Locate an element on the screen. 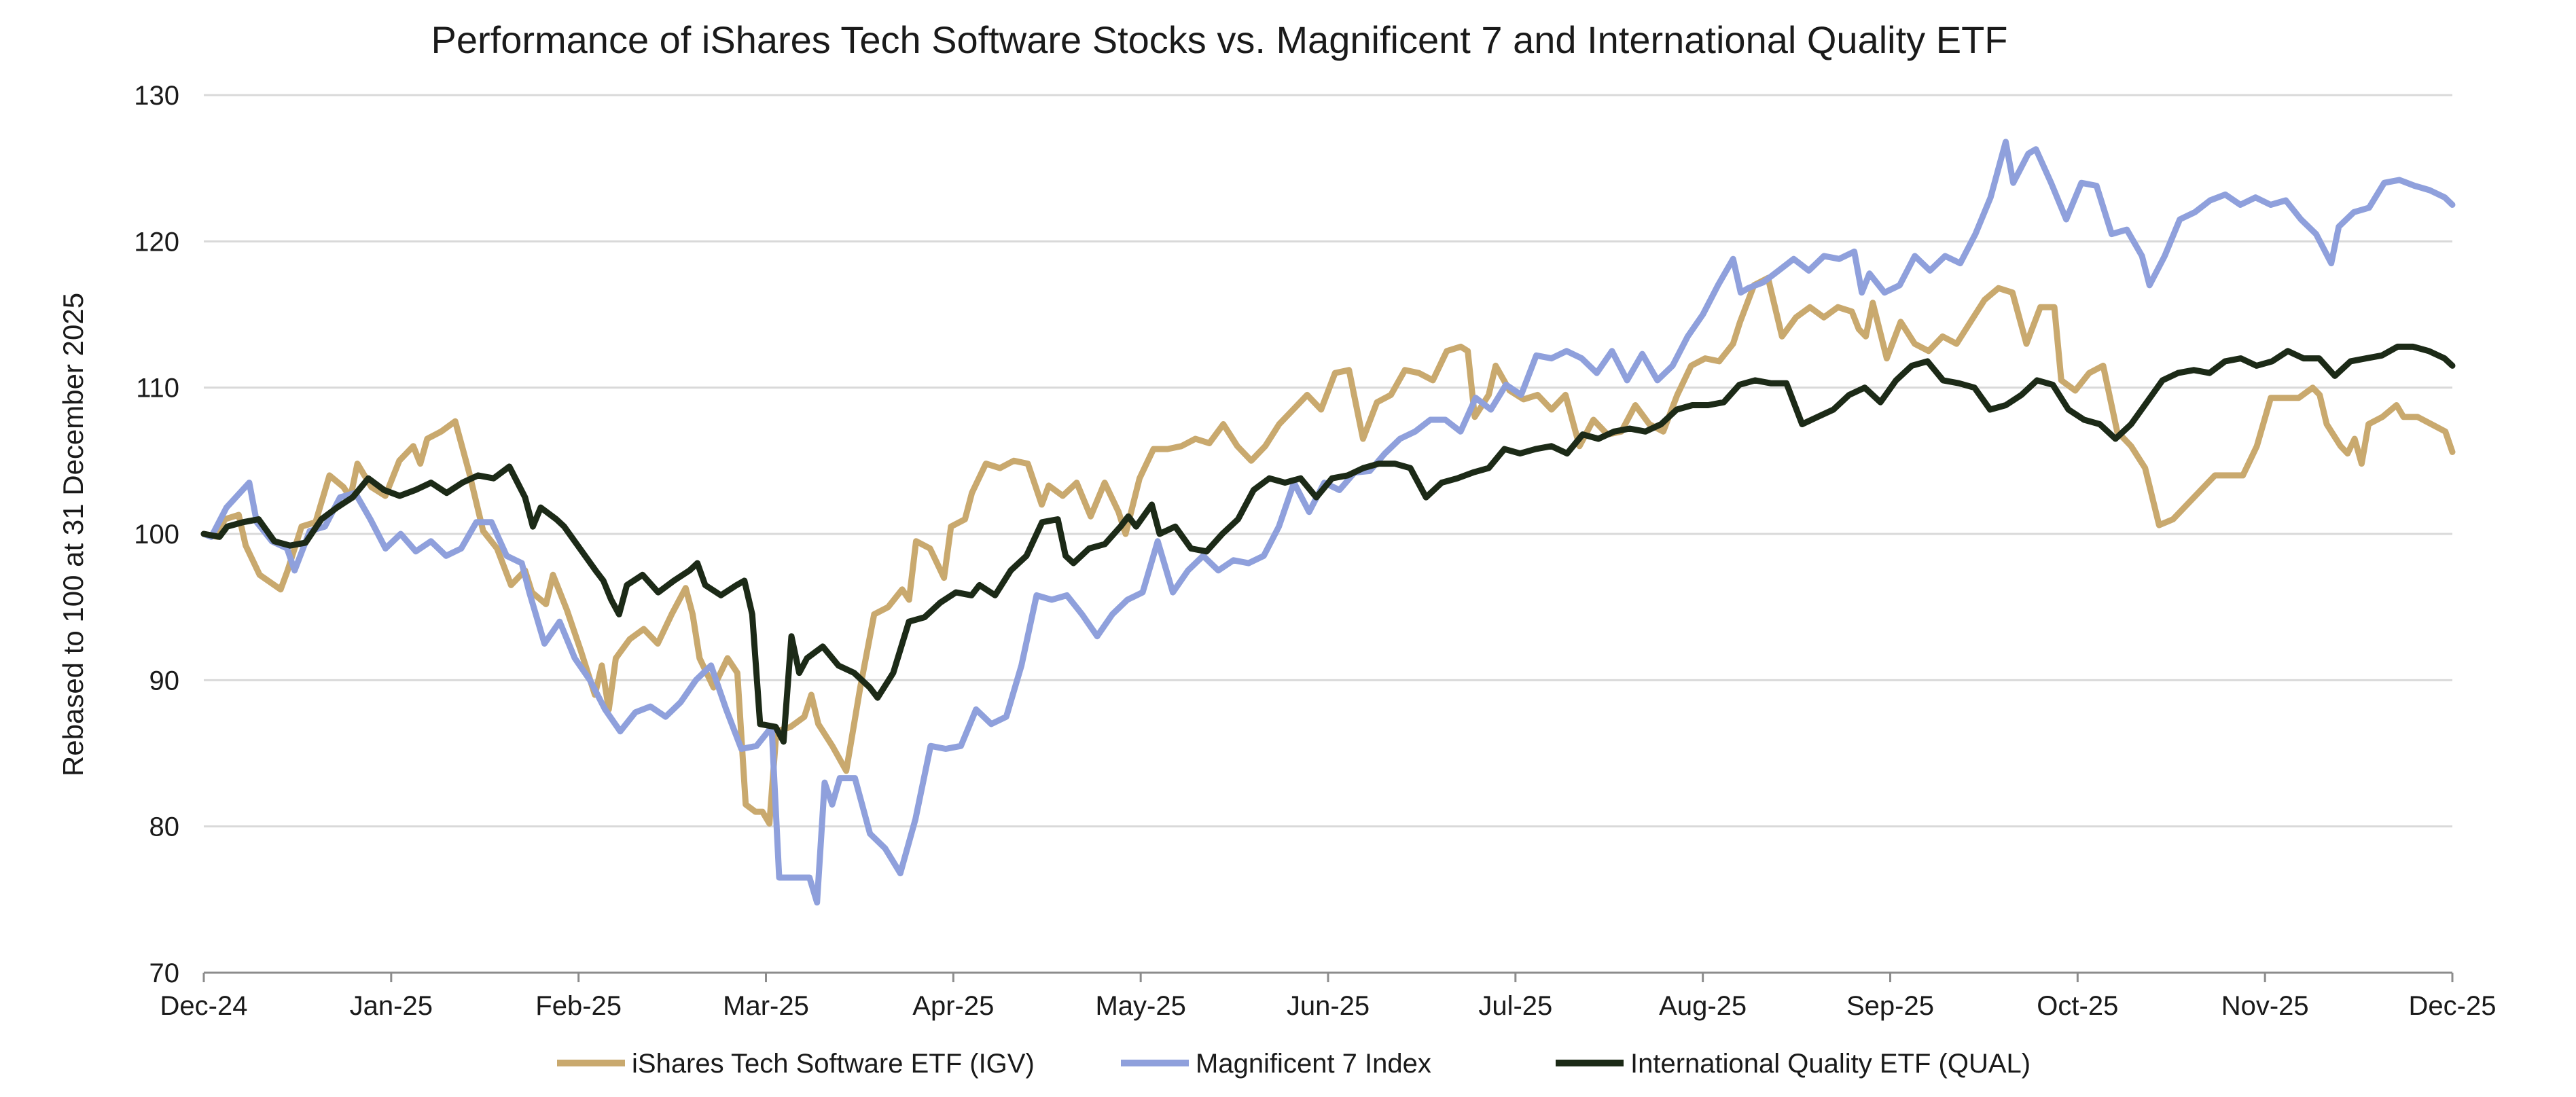  x-tick-label: Sep-25 is located at coordinates (1890, 1006).